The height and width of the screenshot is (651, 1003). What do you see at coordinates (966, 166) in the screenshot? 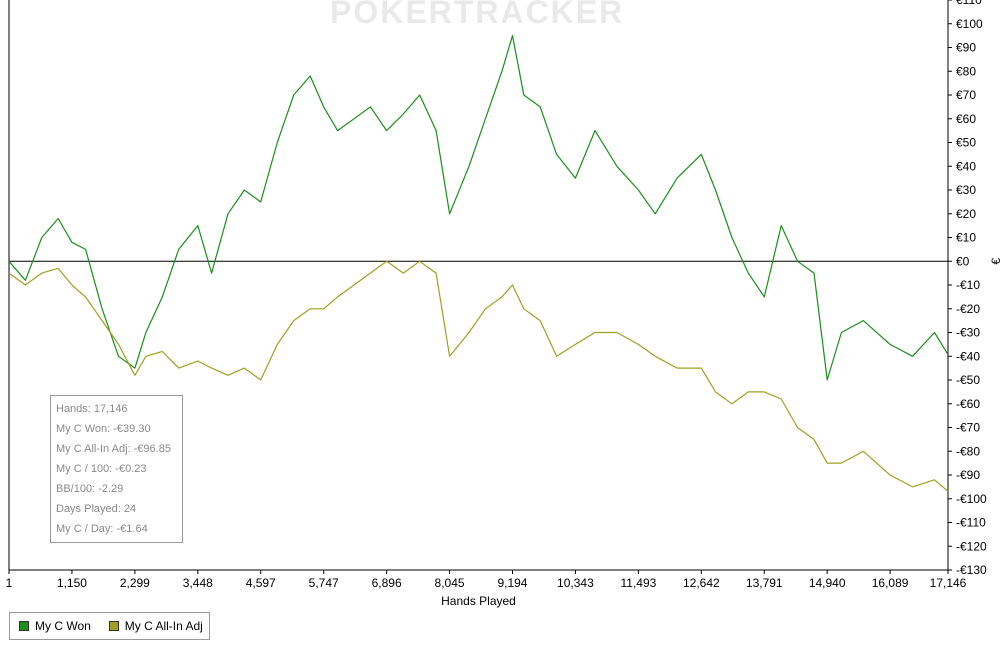
I see `y-tick-label: €40` at bounding box center [966, 166].